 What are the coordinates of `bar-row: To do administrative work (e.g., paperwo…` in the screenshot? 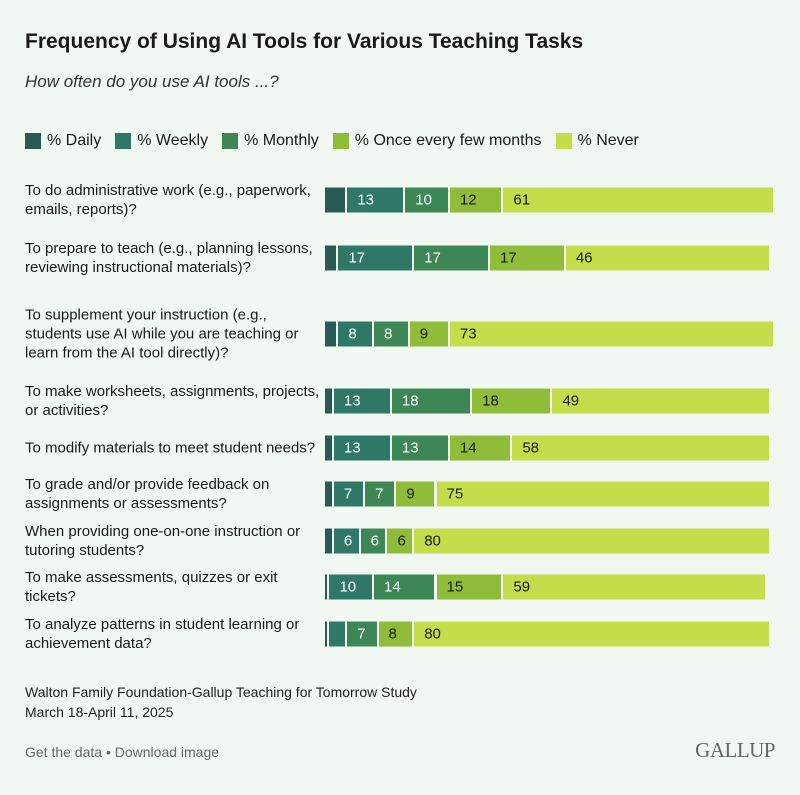 It's located at (405, 200).